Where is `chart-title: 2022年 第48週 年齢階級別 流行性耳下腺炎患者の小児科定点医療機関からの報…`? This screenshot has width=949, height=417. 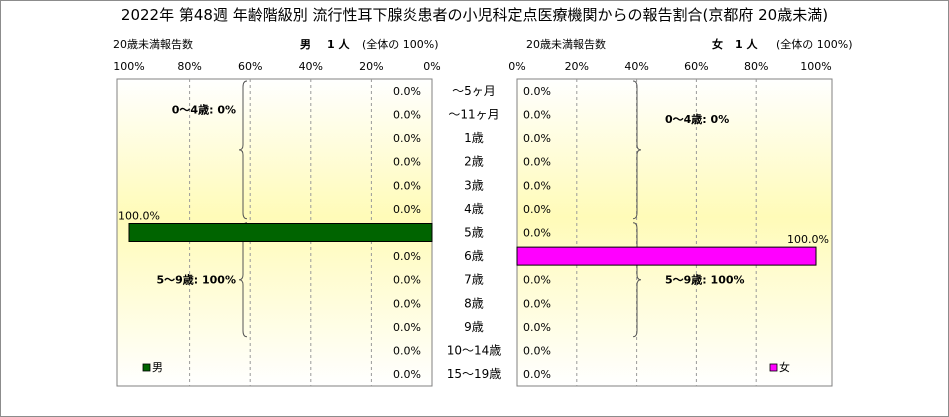
chart-title: 2022年 第48週 年齢階級別 流行性耳下腺炎患者の小児科定点医療機関からの報… is located at coordinates (474, 15).